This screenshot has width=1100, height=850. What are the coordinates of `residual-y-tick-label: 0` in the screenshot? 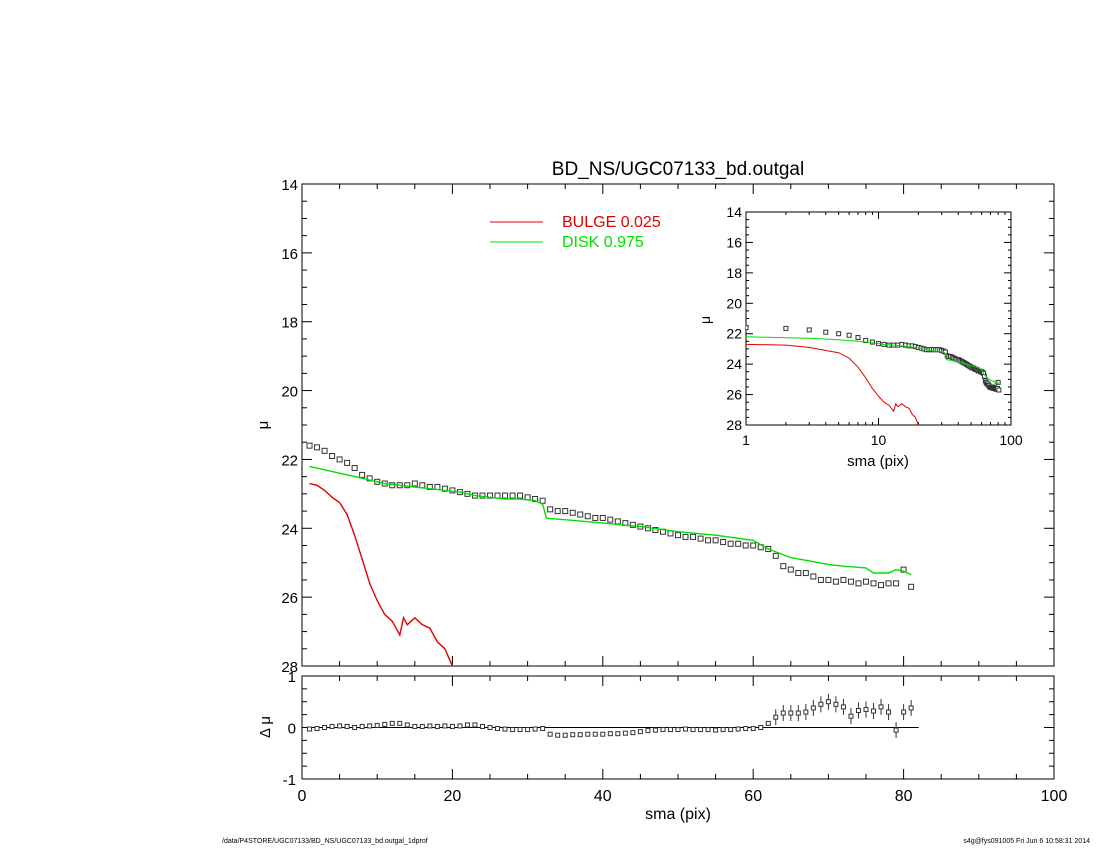 It's located at (292, 729).